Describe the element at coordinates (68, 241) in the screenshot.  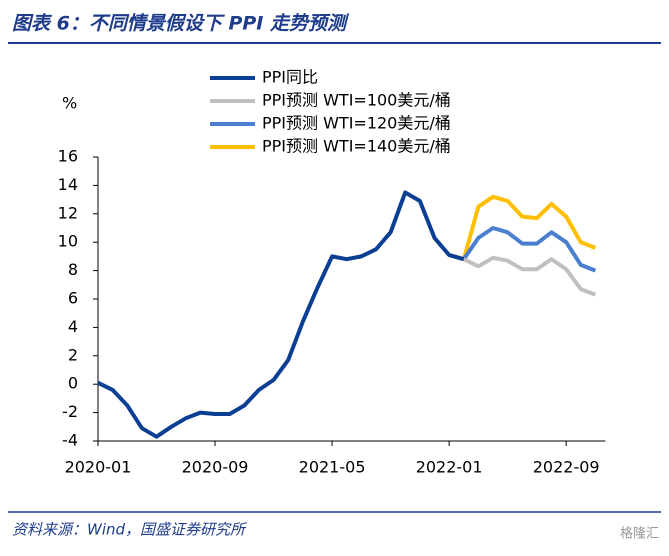
I see `y-tick-label: 10` at that location.